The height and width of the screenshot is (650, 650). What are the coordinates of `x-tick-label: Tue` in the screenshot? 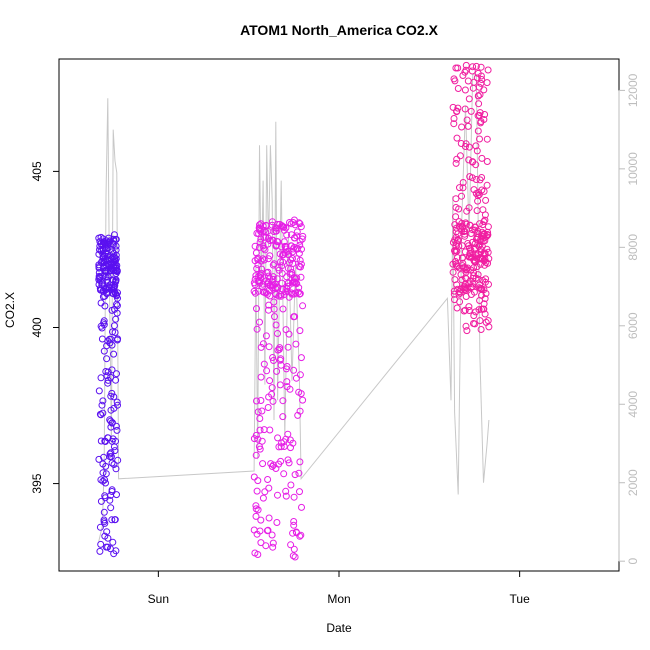 It's located at (520, 599).